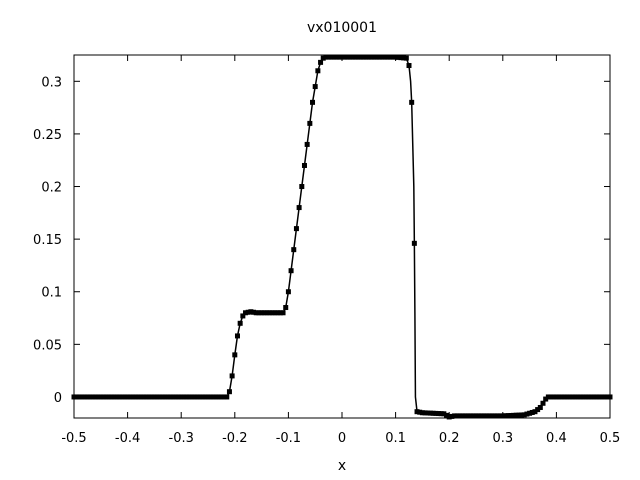  What do you see at coordinates (47, 135) in the screenshot?
I see `y-tick-label: 0.25` at bounding box center [47, 135].